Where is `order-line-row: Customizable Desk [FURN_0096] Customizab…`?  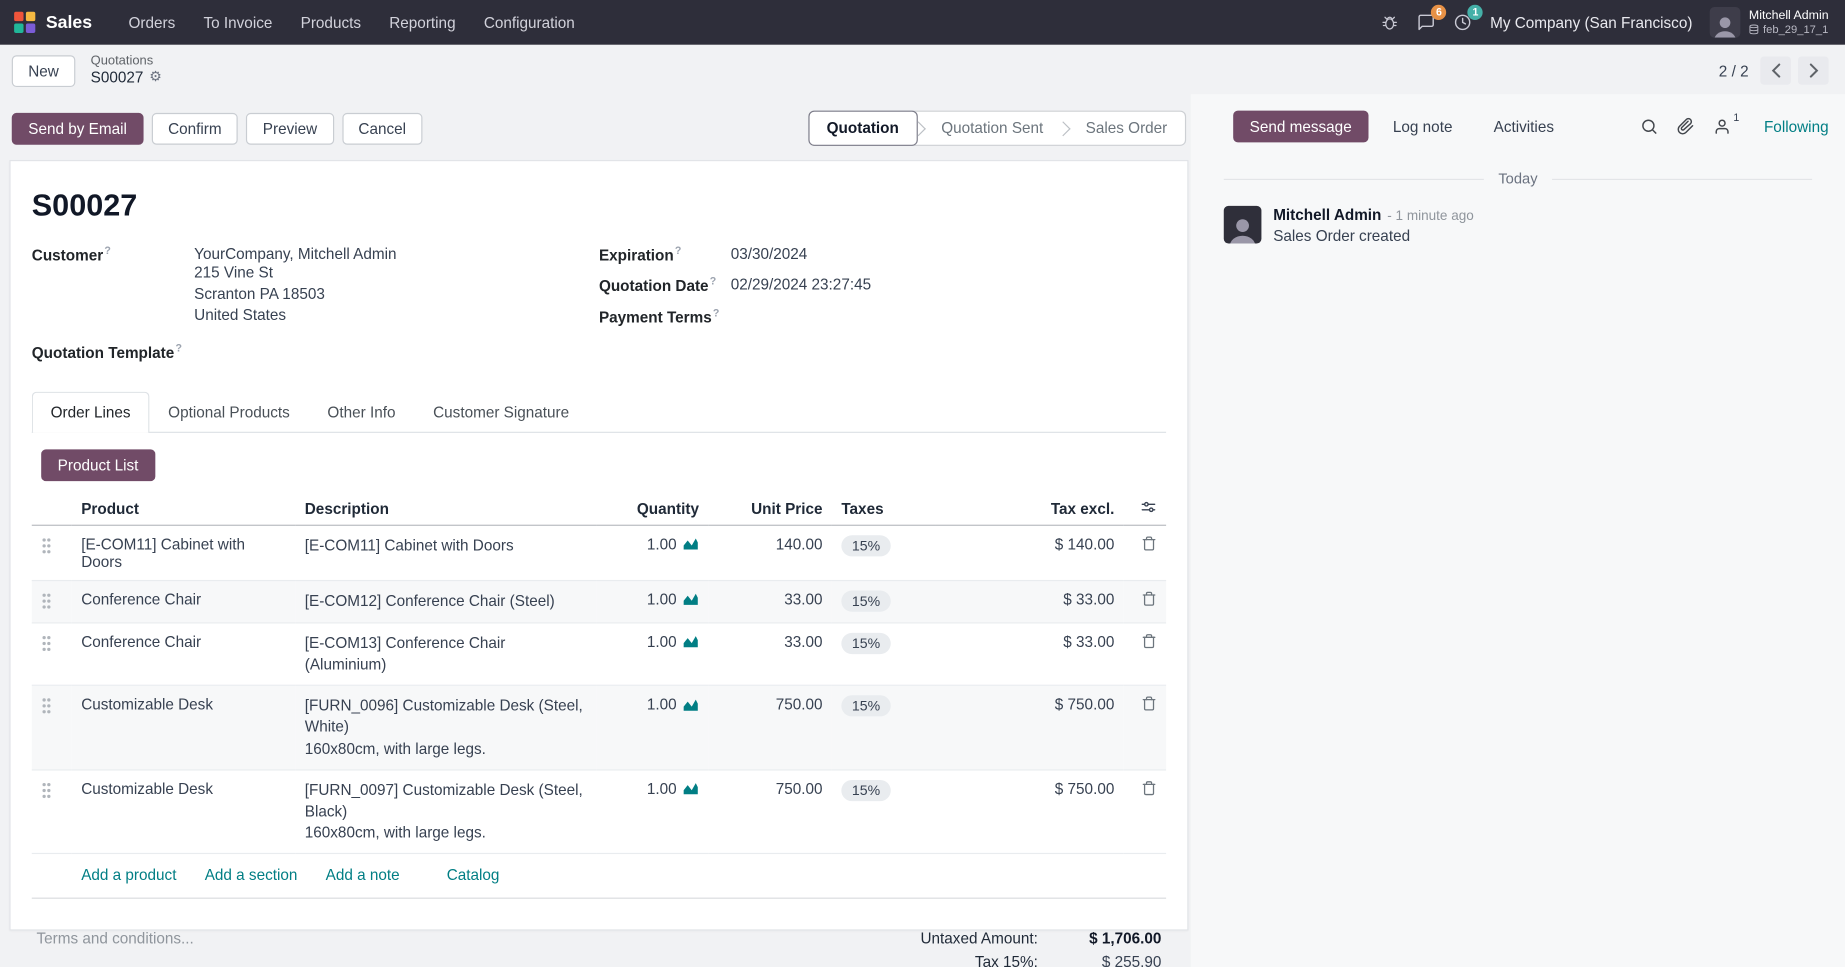
order-line-row: Customizable Desk [FURN_0096] Customizab… is located at coordinates (599, 728).